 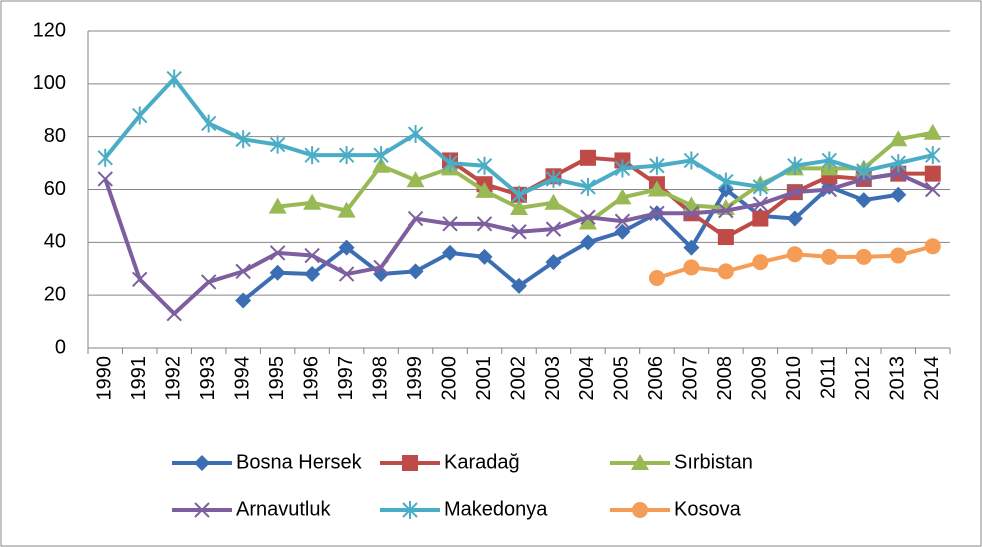 What do you see at coordinates (553, 378) in the screenshot?
I see `x-tick-label: 2003` at bounding box center [553, 378].